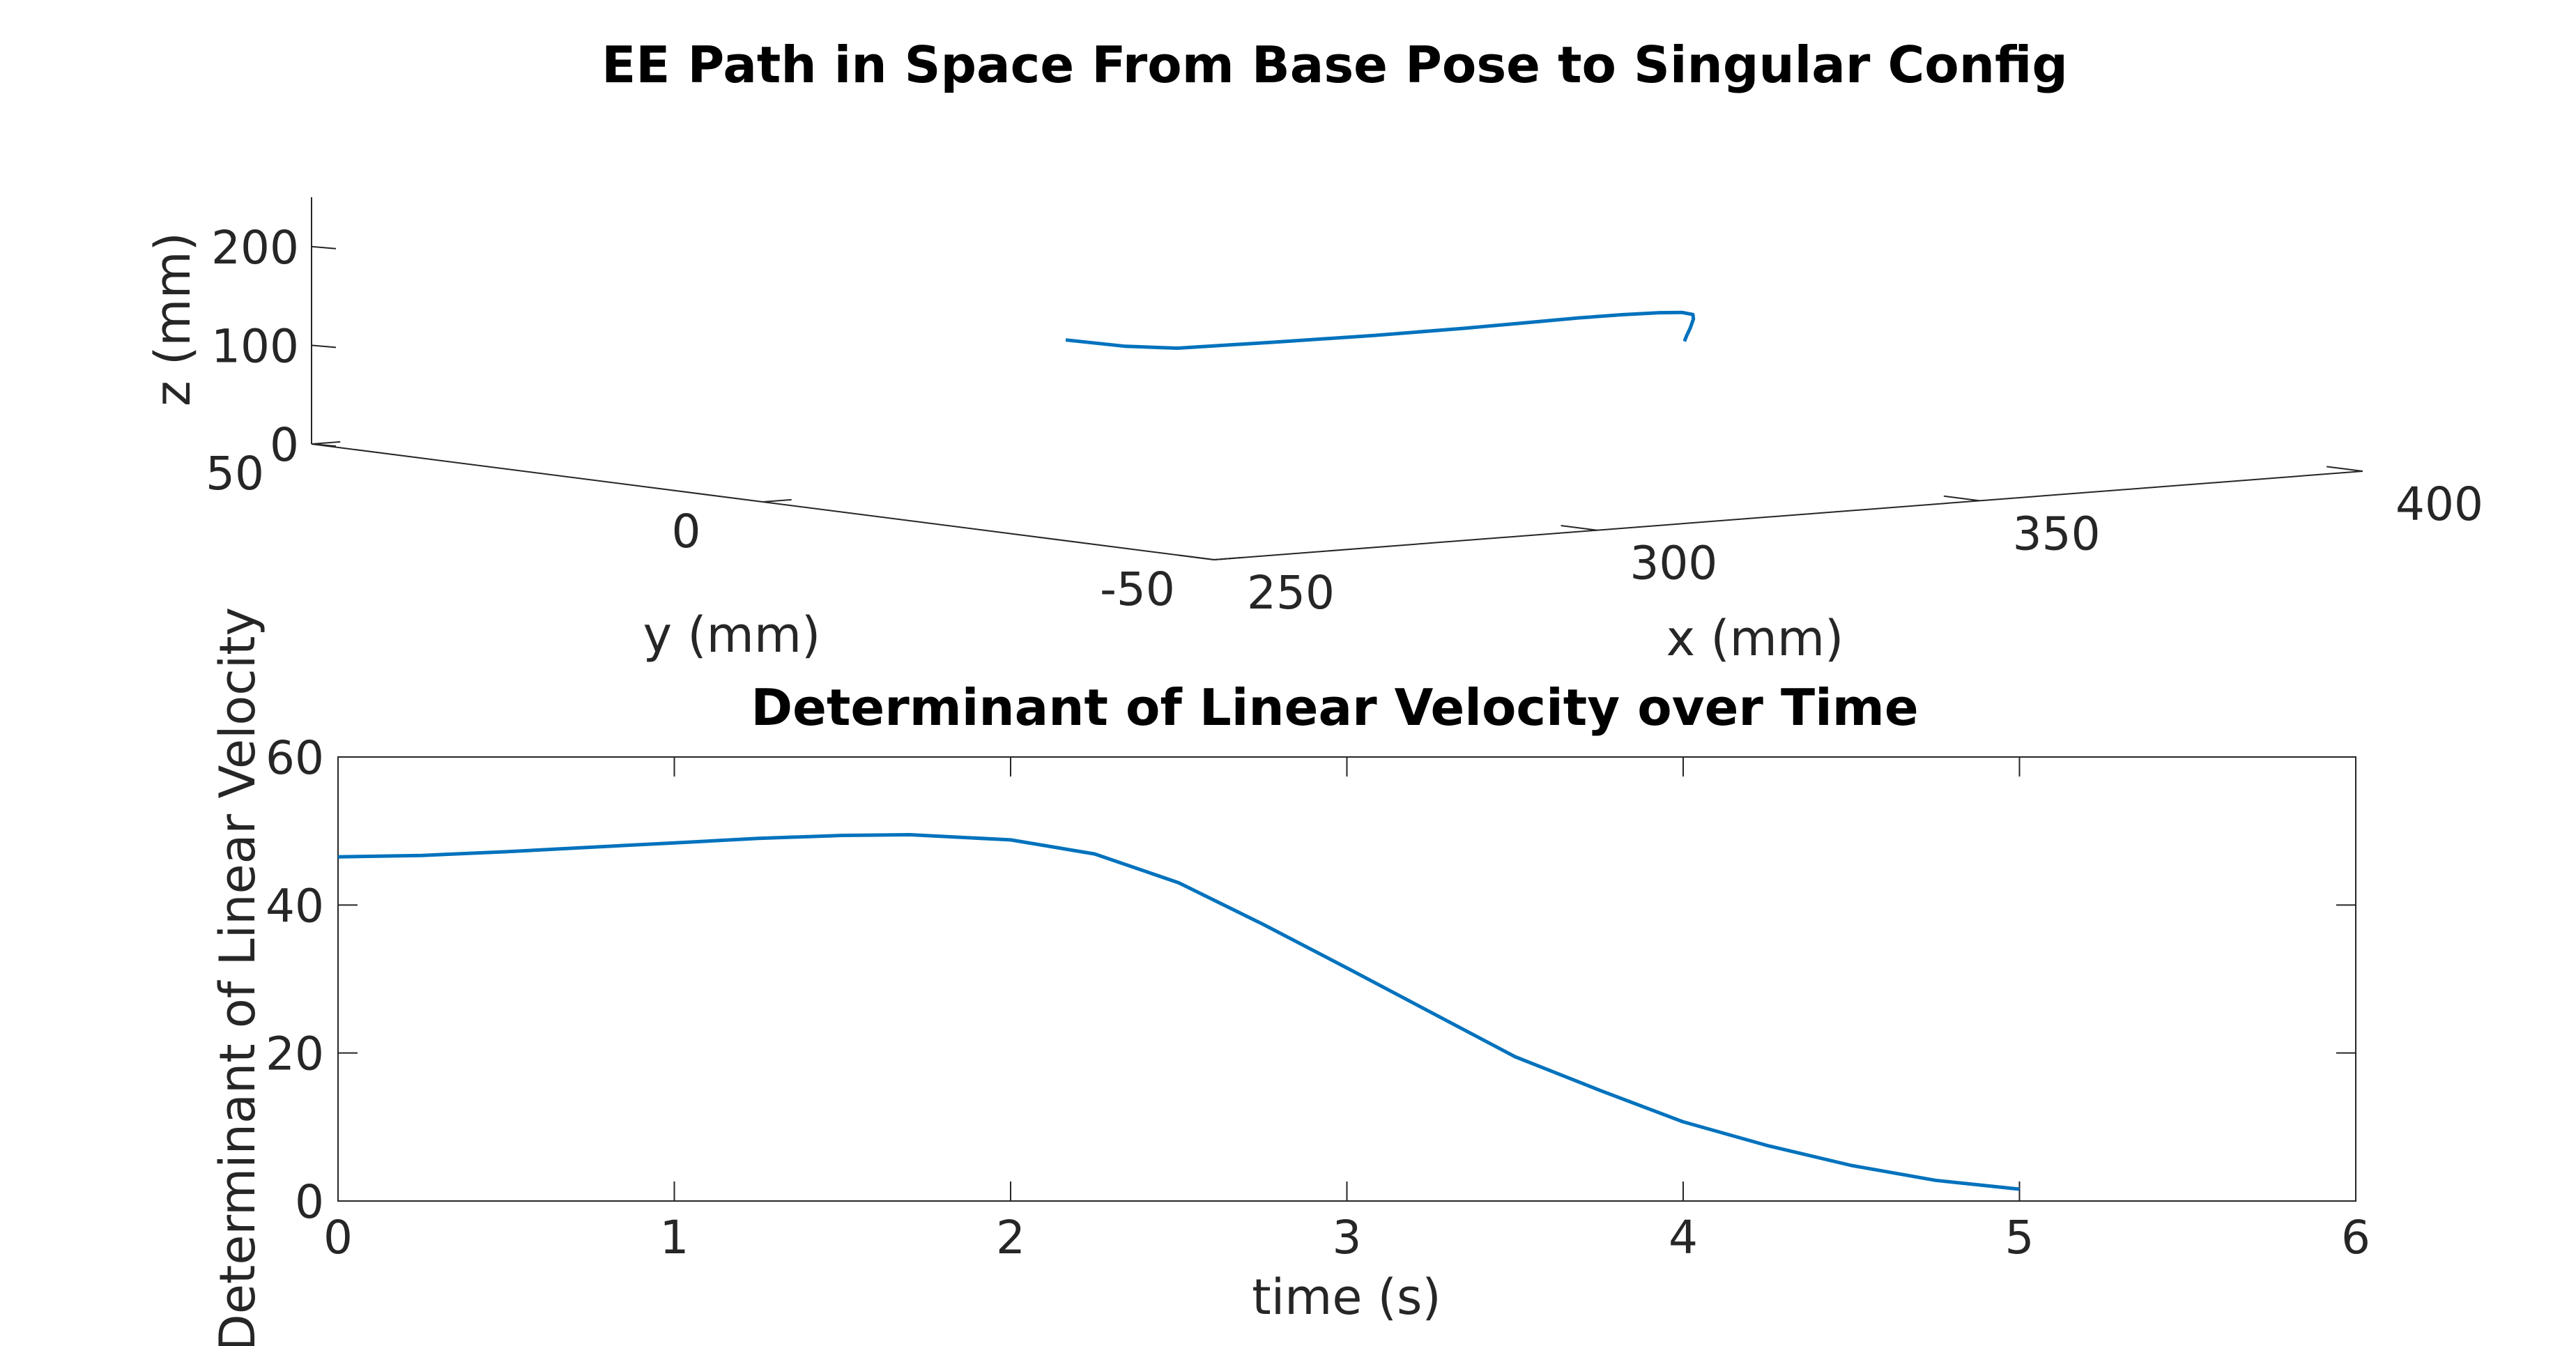 The image size is (2576, 1346). What do you see at coordinates (255, 346) in the screenshot?
I see `z-tick-label-3d: 100` at bounding box center [255, 346].